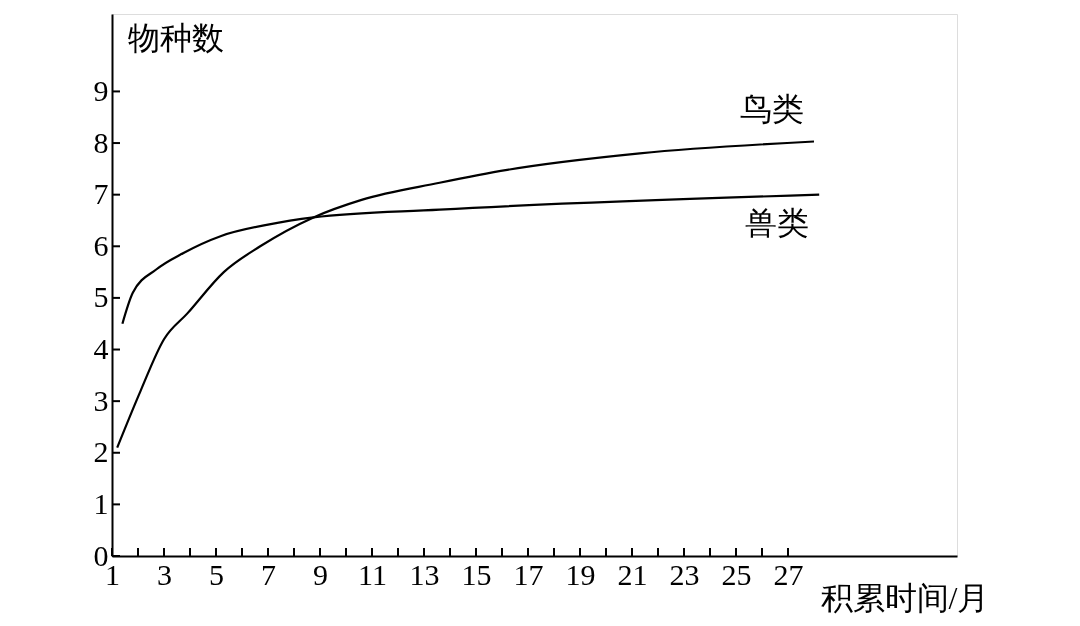 The image size is (1080, 626). I want to click on x-tick-label: 15, so click(476, 574).